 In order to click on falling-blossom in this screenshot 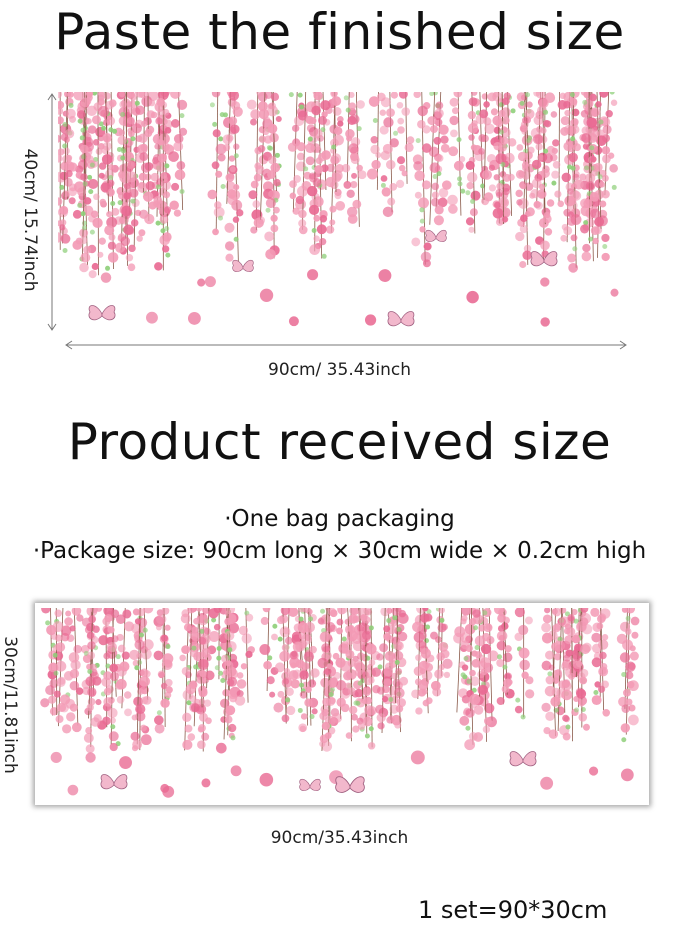, I will do `click(614, 292)`.